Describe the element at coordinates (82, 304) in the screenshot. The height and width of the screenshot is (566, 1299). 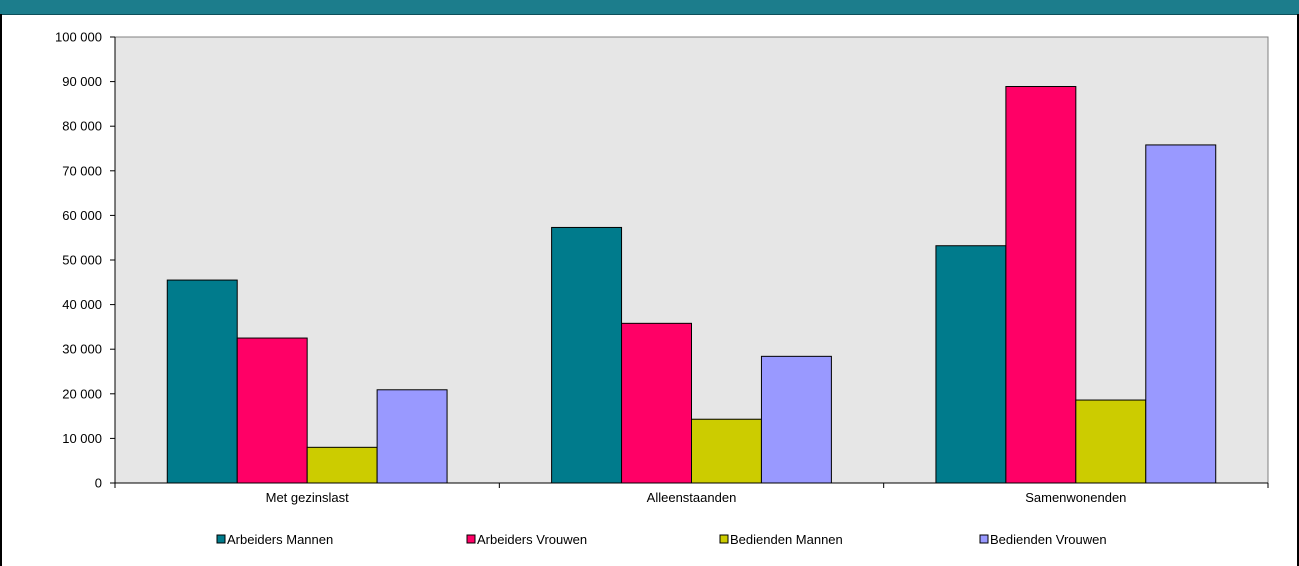
I see `y-tick-label: 40 000` at that location.